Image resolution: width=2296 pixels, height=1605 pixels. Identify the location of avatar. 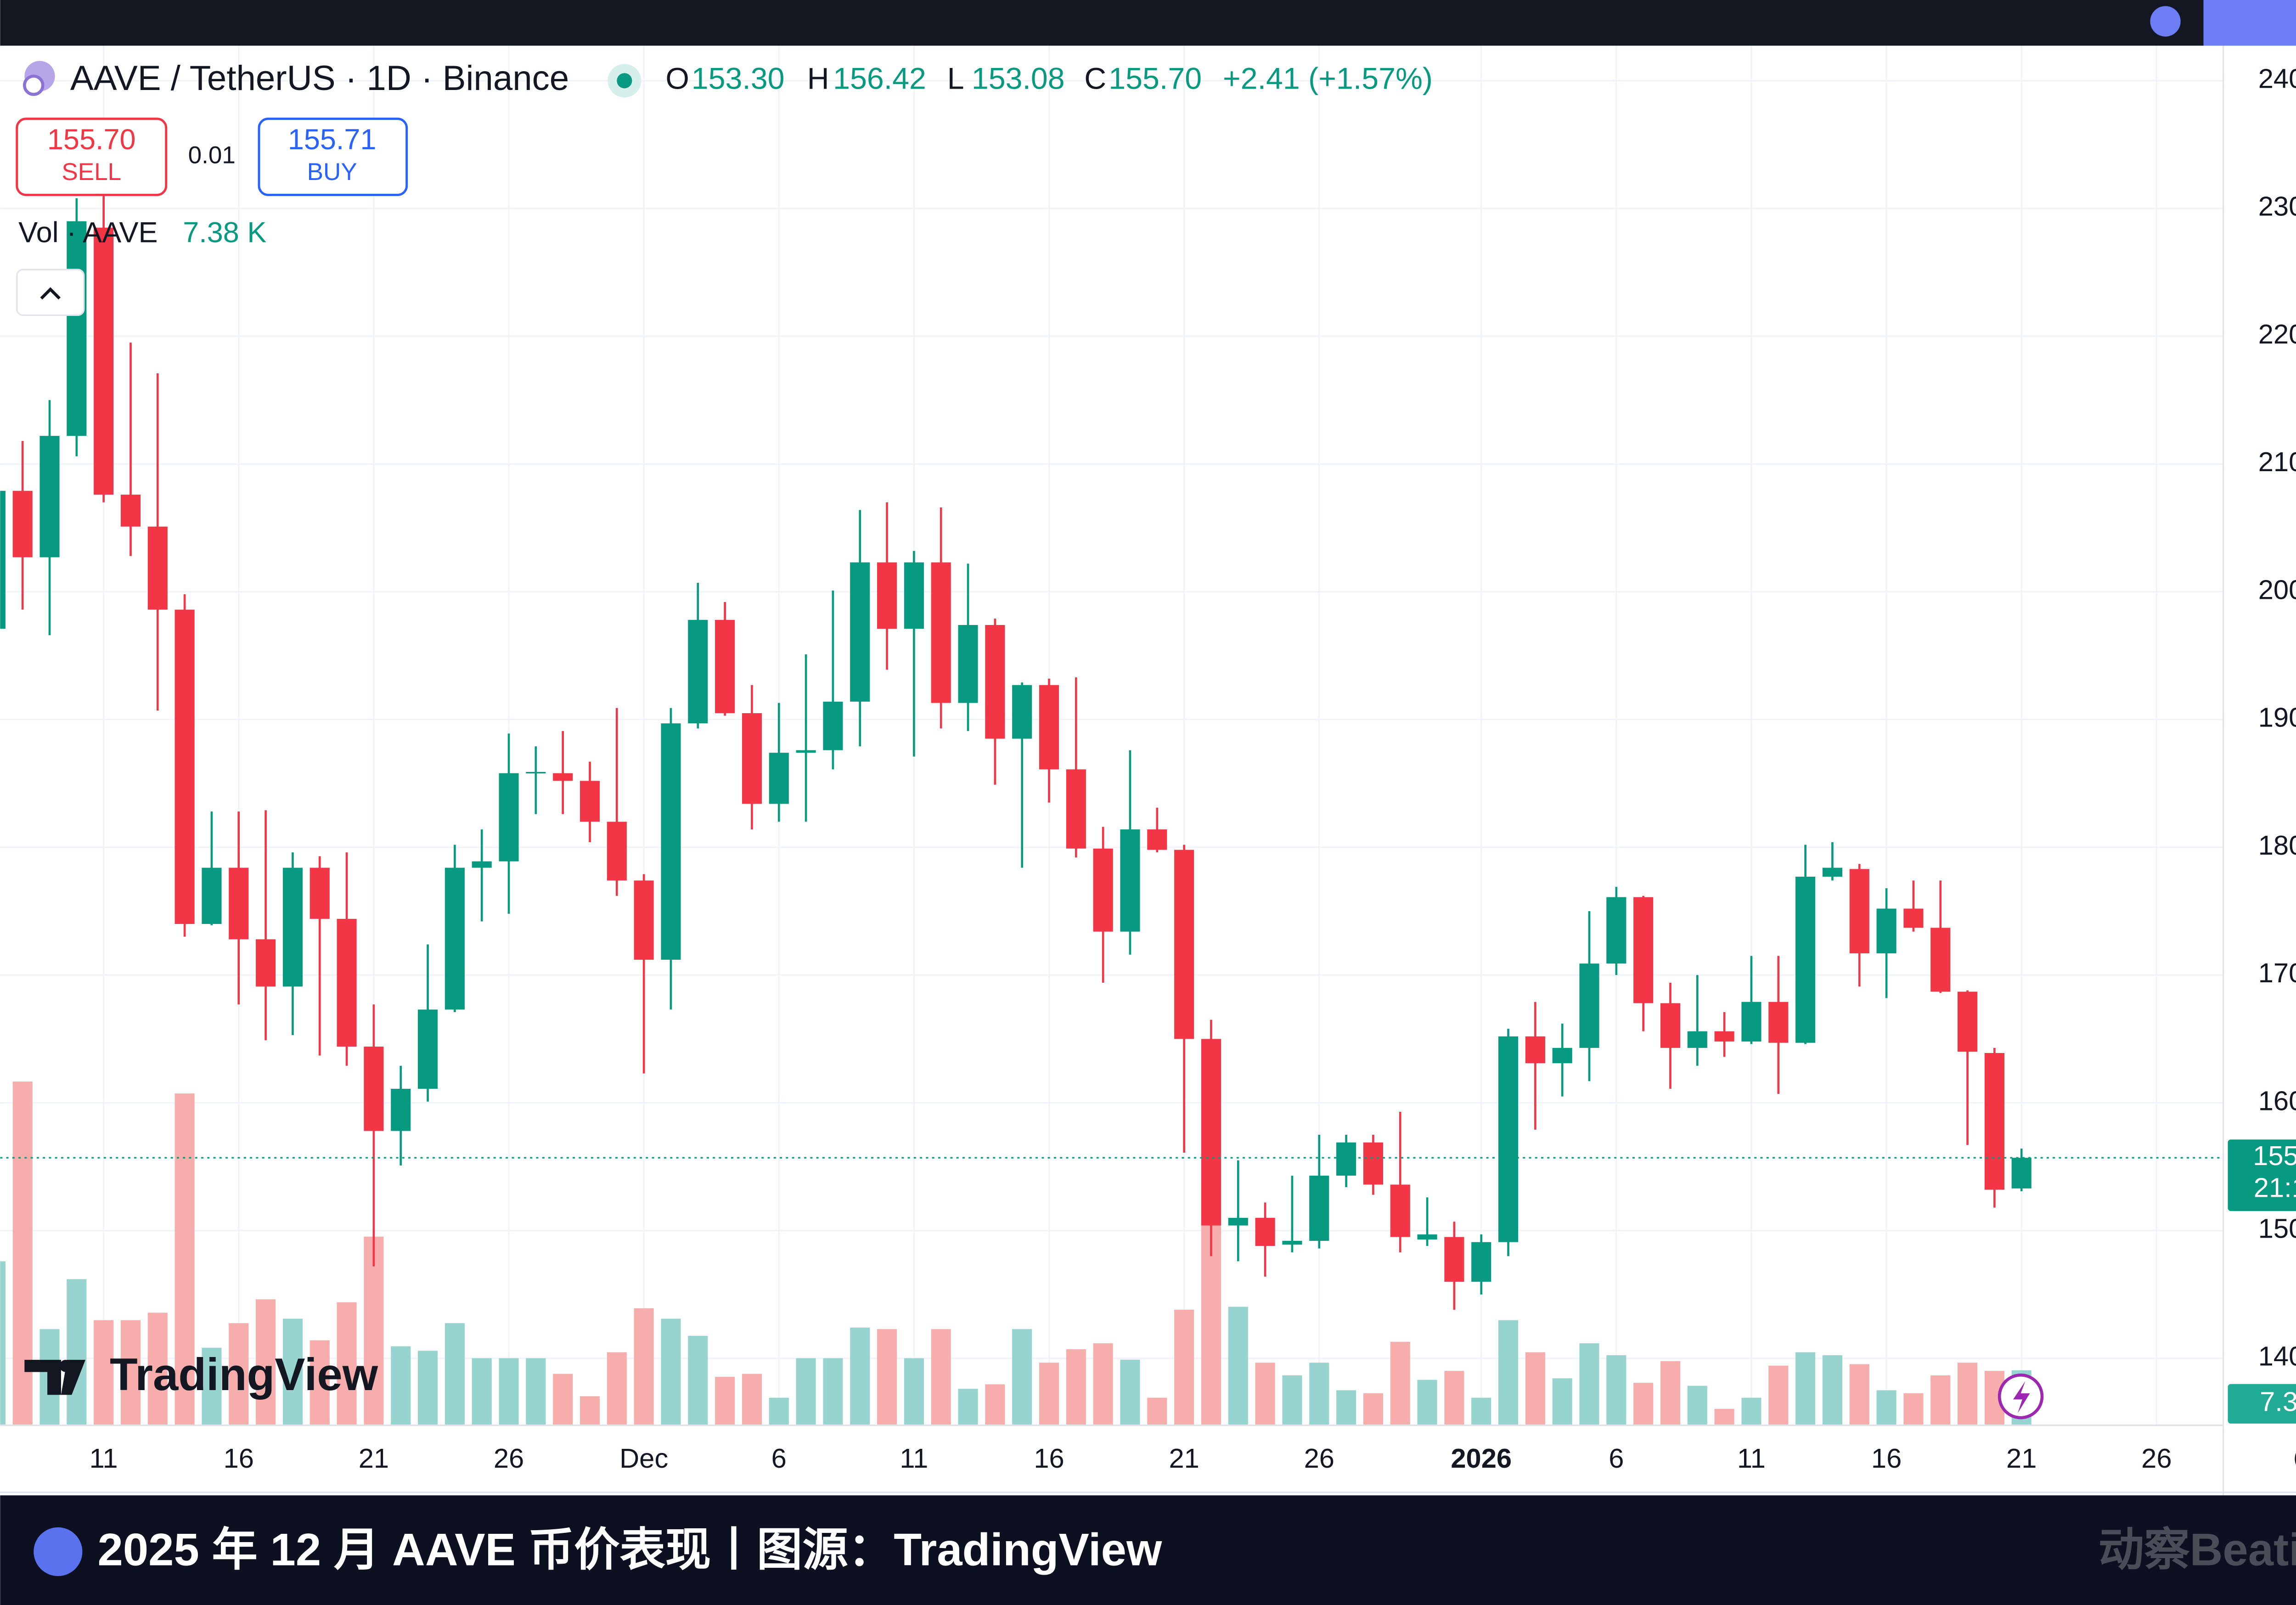
(2165, 21).